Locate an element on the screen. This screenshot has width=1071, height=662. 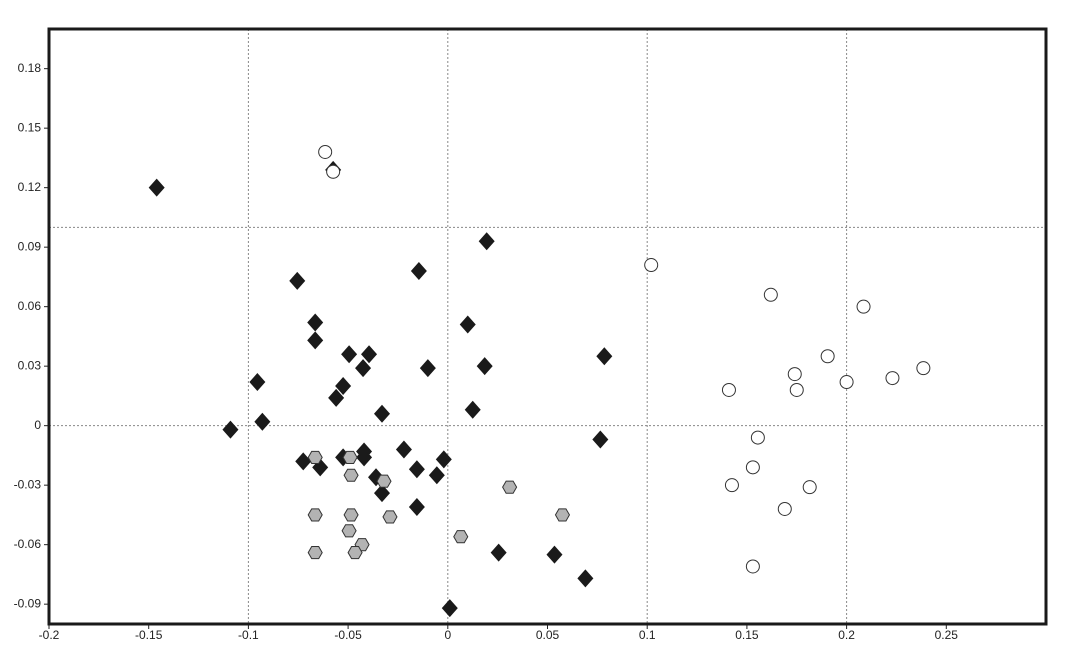
x-tick-label: 0.25 is located at coordinates (947, 635).